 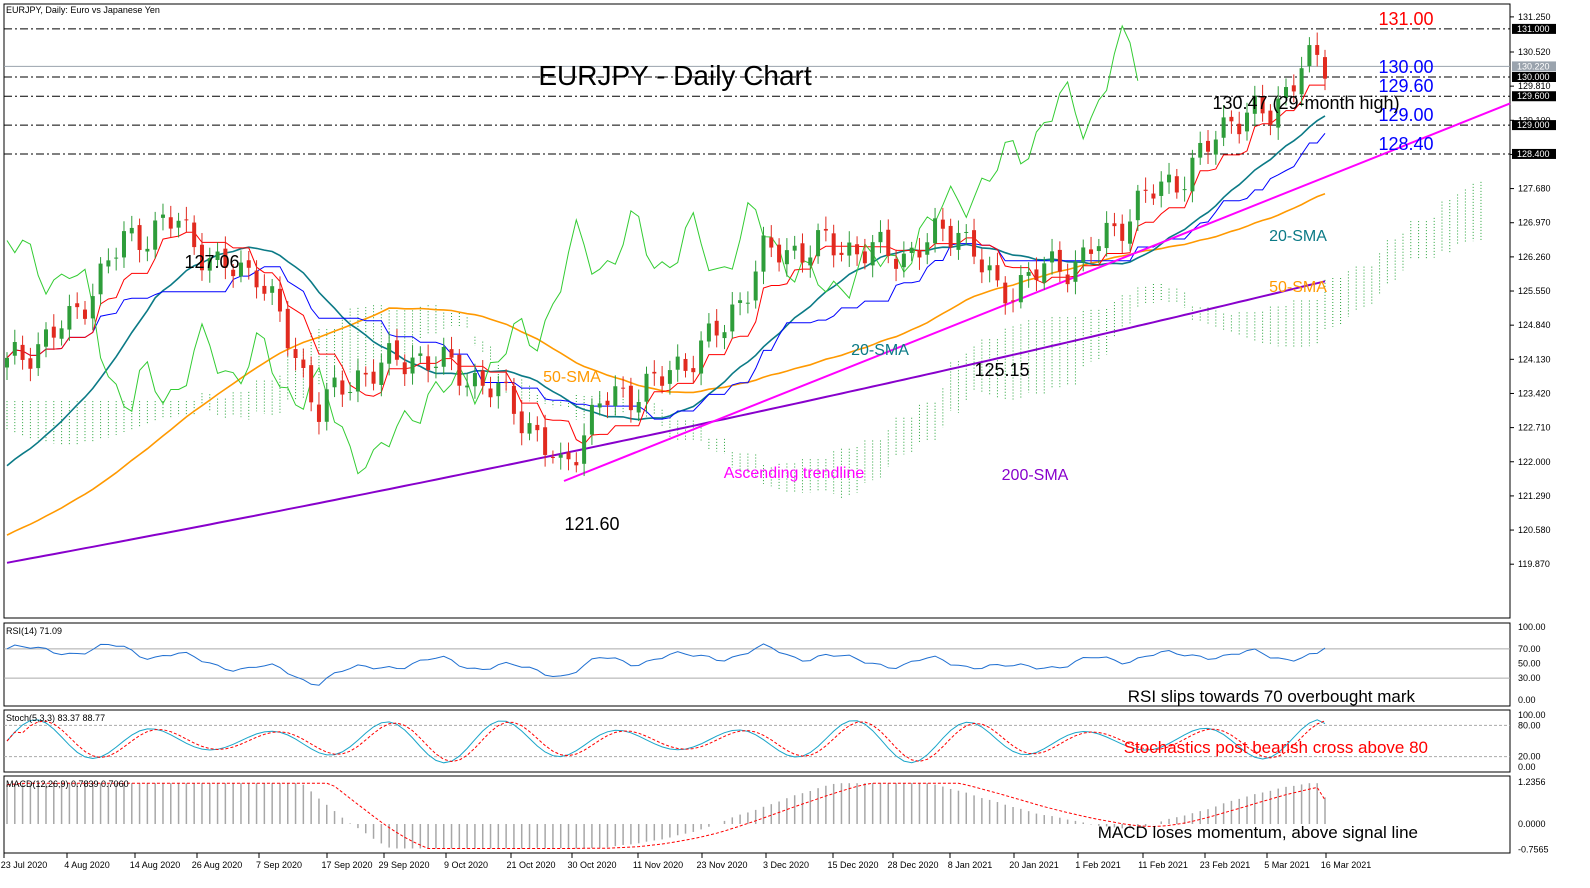 What do you see at coordinates (777, 816) in the screenshot?
I see `macd-pane: 1.2356 0.0000 -0.7565` at bounding box center [777, 816].